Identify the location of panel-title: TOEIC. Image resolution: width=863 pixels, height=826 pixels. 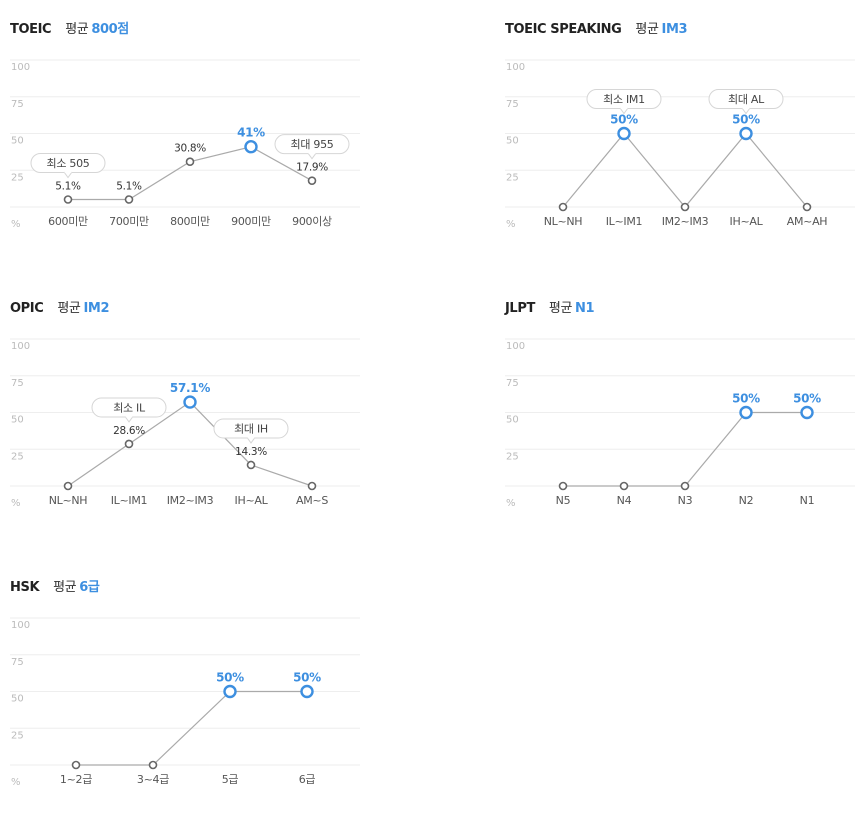
(31, 29).